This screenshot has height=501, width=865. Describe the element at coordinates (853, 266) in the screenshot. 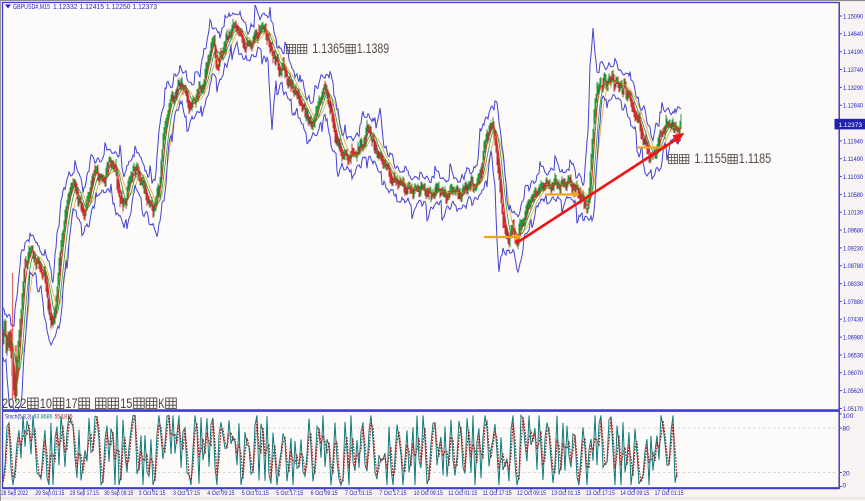

I see `svg-text: 1.08780` at that location.